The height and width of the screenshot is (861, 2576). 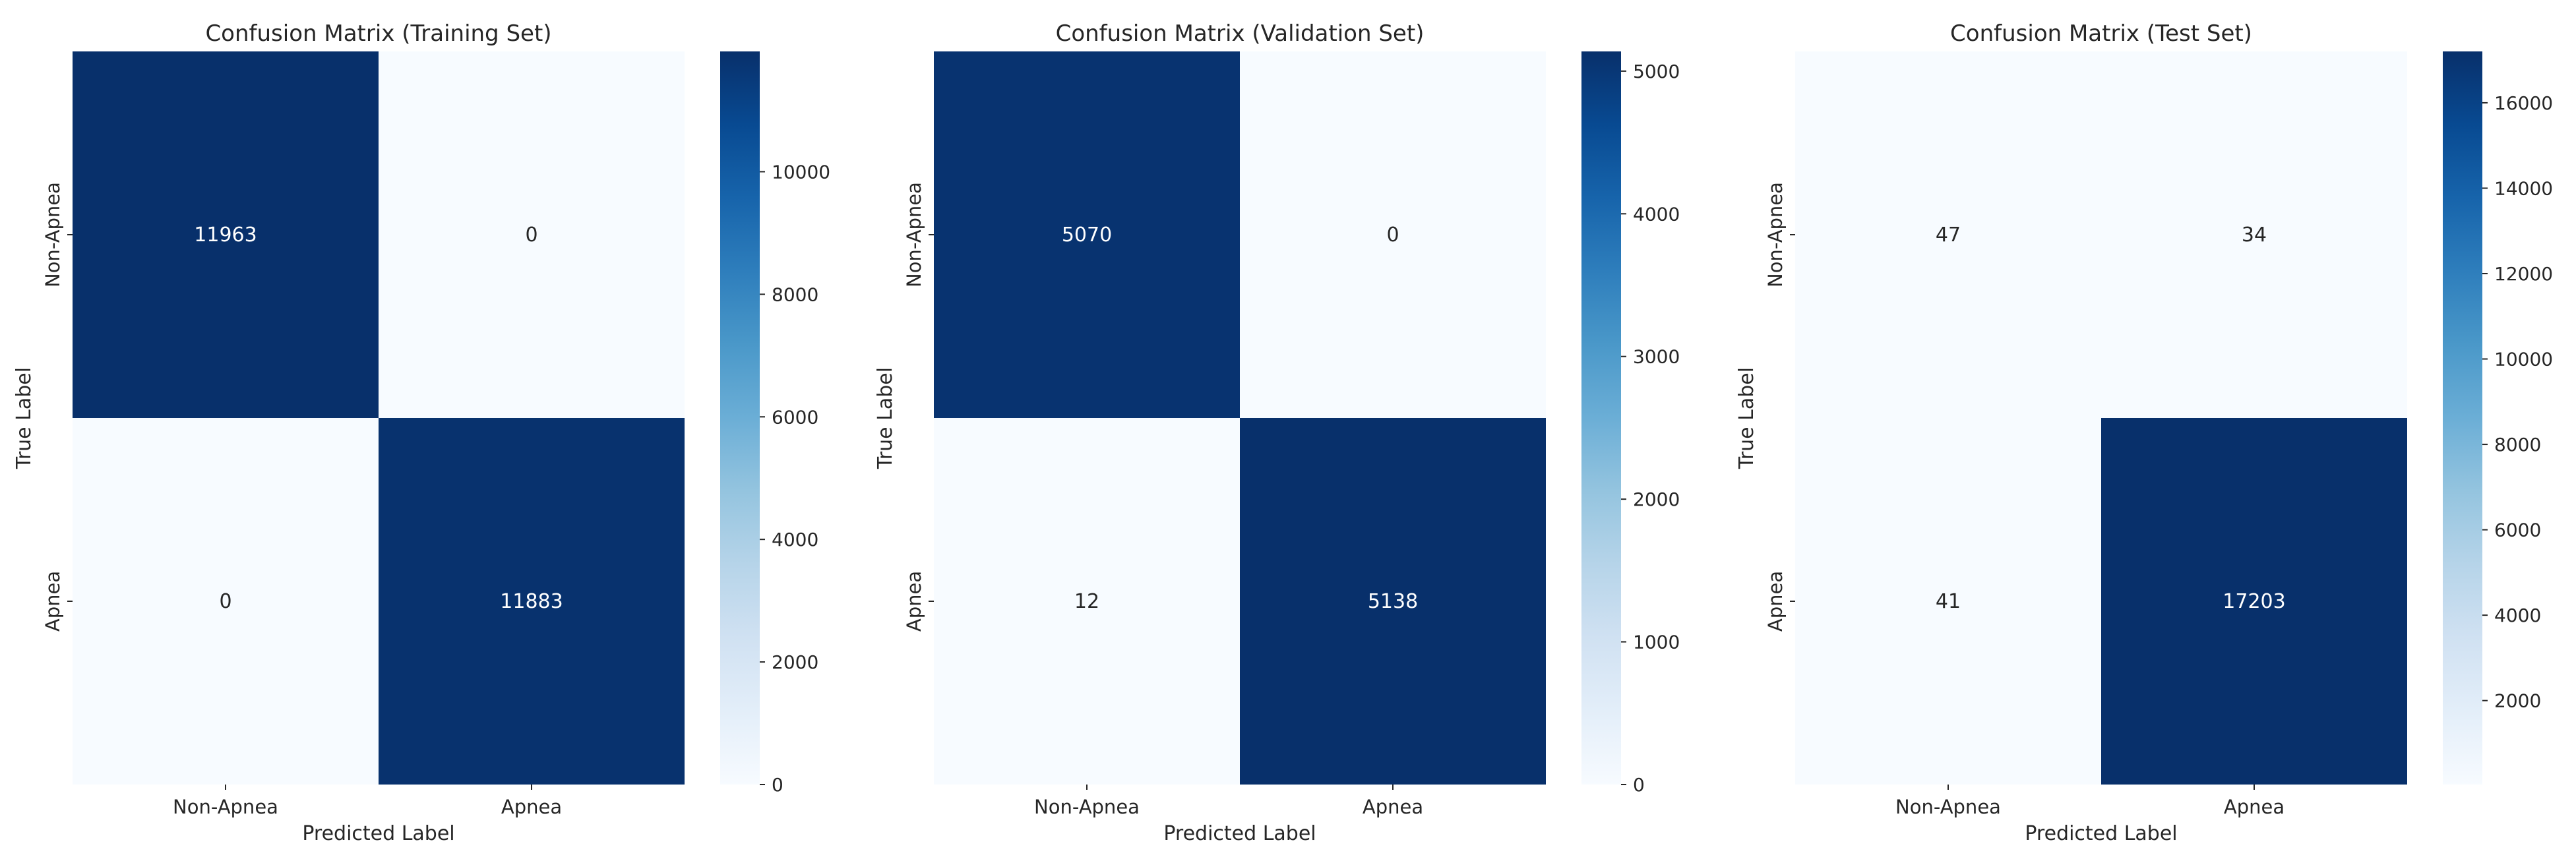 I want to click on cell-value-label: 47, so click(x=1948, y=235).